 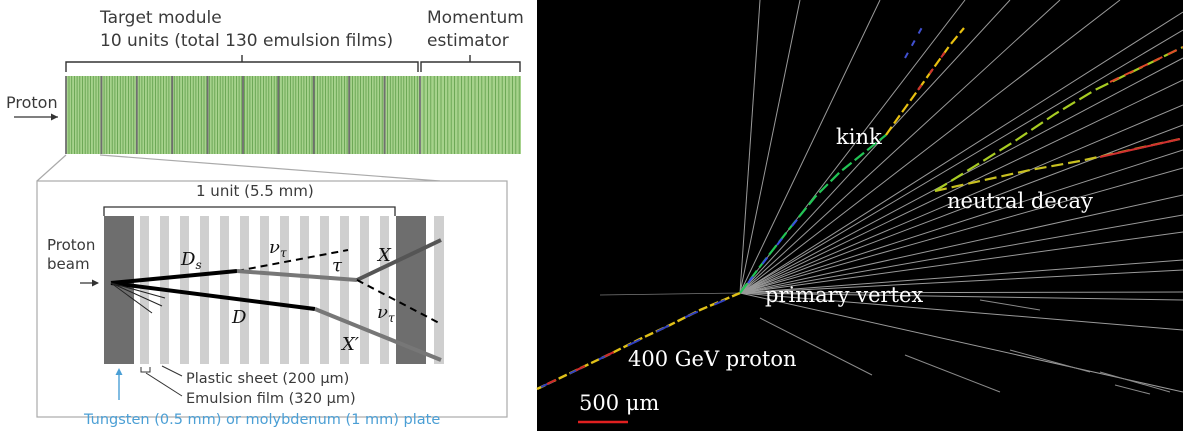 I want to click on incoming-proton-track-color, so click(x=633, y=343).